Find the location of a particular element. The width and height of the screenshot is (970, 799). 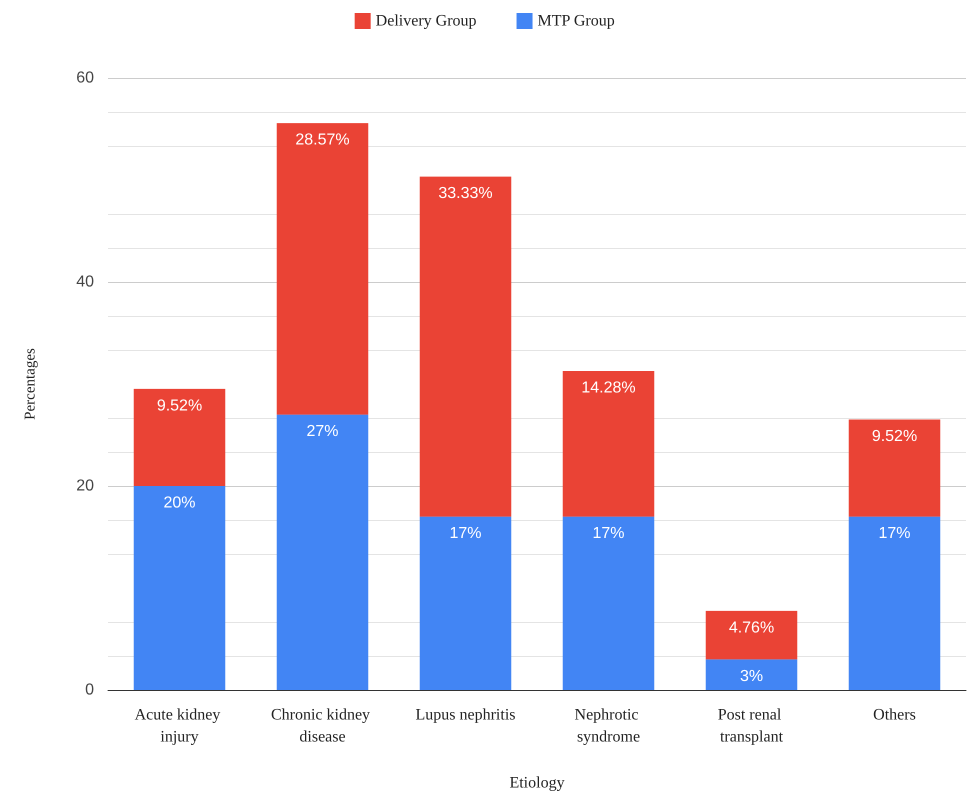

data-label: 20% is located at coordinates (179, 503).